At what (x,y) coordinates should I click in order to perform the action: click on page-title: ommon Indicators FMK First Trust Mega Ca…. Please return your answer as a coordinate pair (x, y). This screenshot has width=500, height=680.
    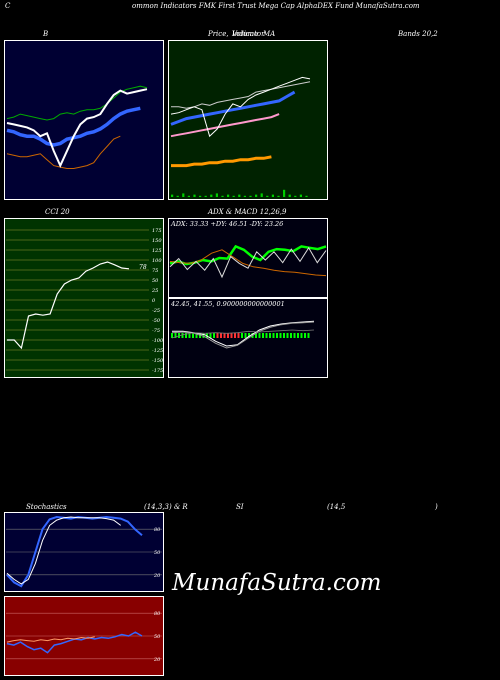
    Looking at the image, I should click on (276, 6).